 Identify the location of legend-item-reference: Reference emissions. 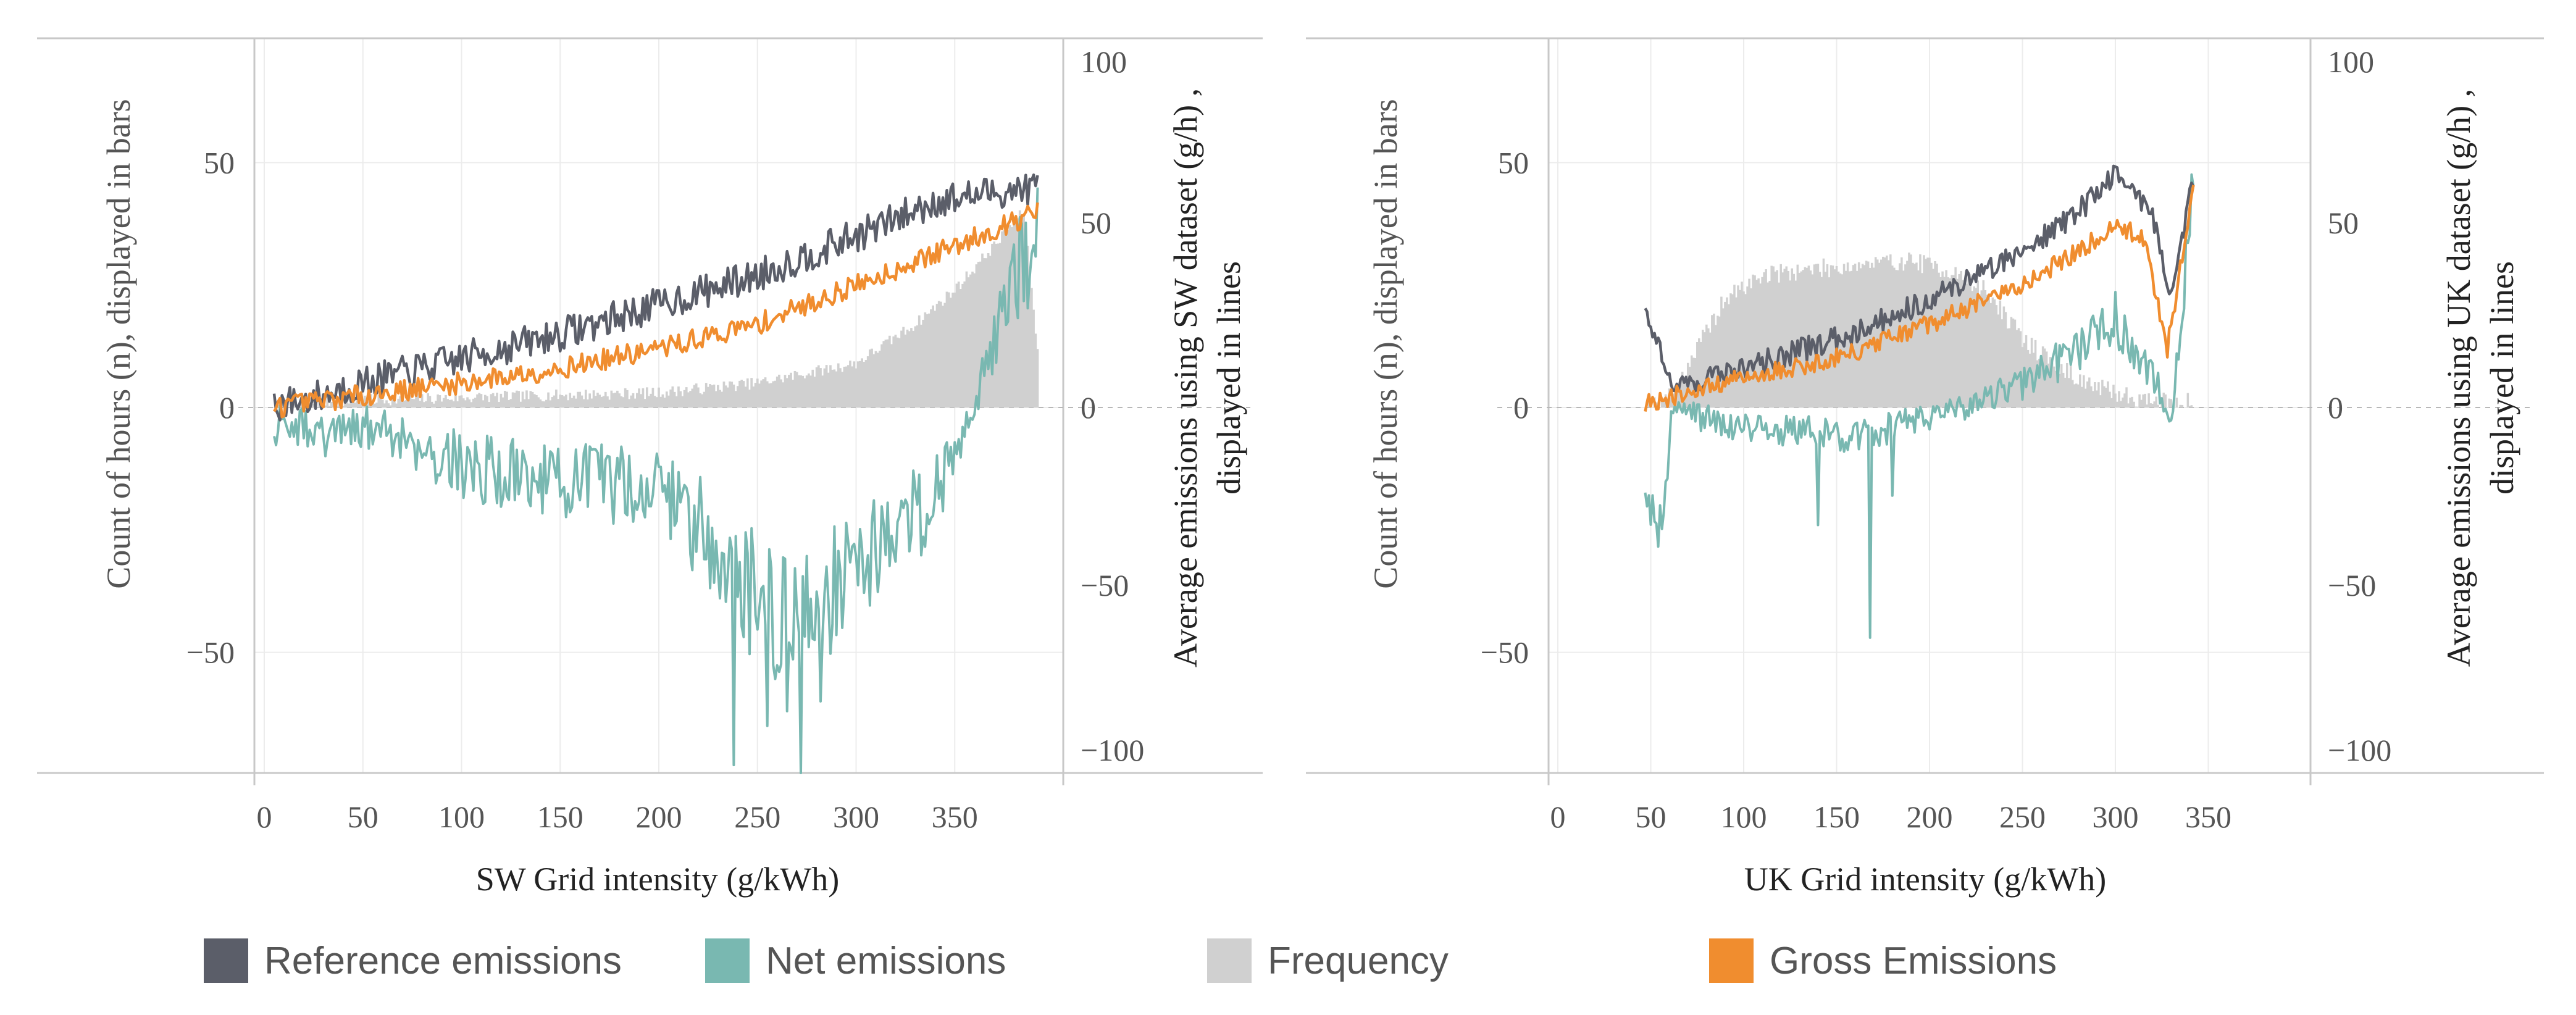
(413, 960).